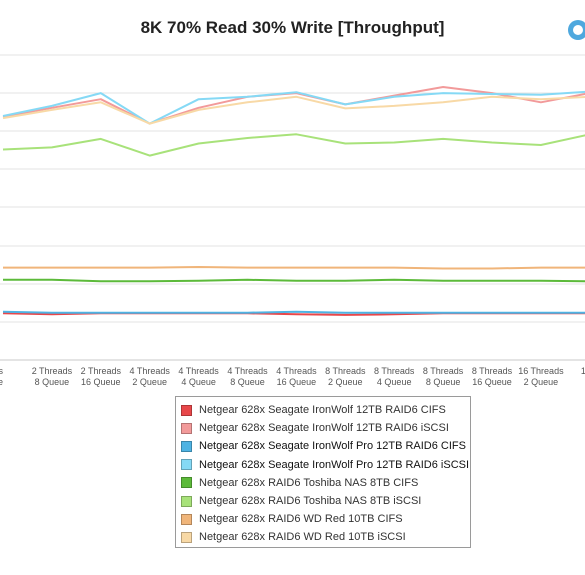 The width and height of the screenshot is (585, 575). What do you see at coordinates (301, 519) in the screenshot?
I see `legend-label: Netgear 628x RAID6 WD Red 10TB CIFS` at bounding box center [301, 519].